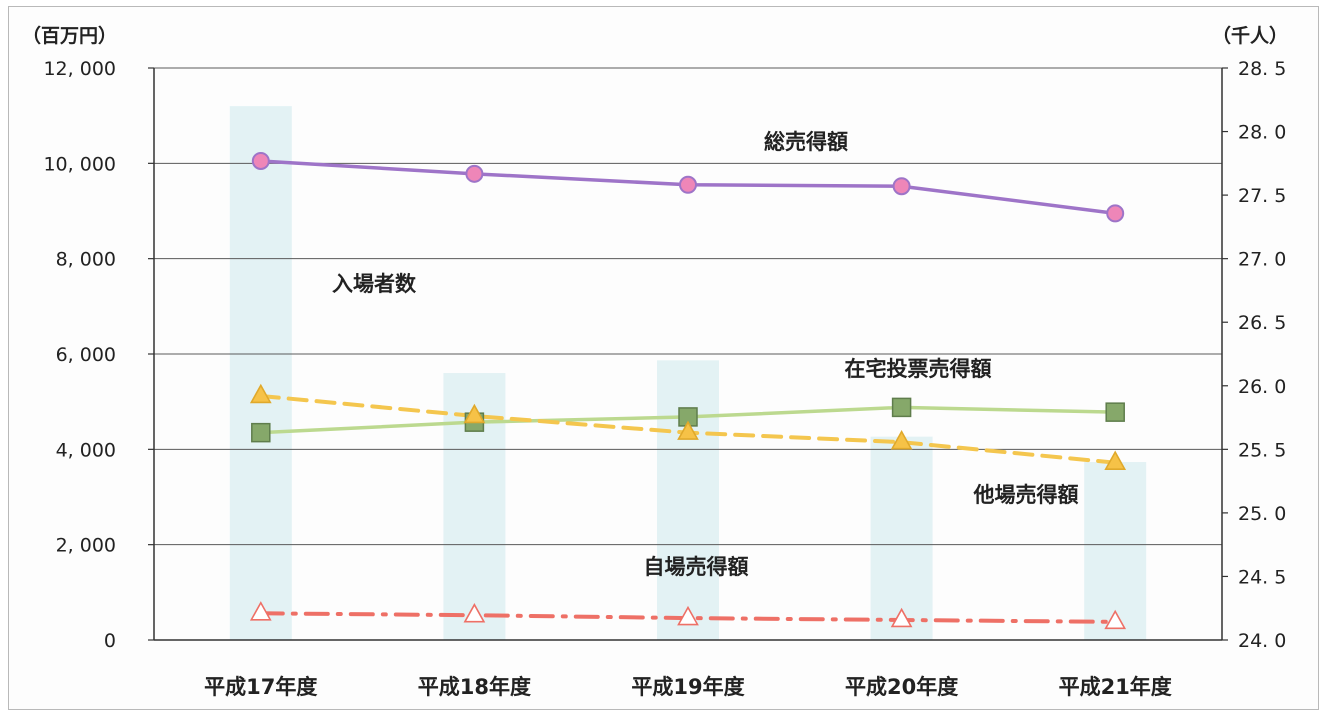 The width and height of the screenshot is (1325, 713). Describe the element at coordinates (901, 687) in the screenshot. I see `x-tick-label-4: 平成20年度` at that location.